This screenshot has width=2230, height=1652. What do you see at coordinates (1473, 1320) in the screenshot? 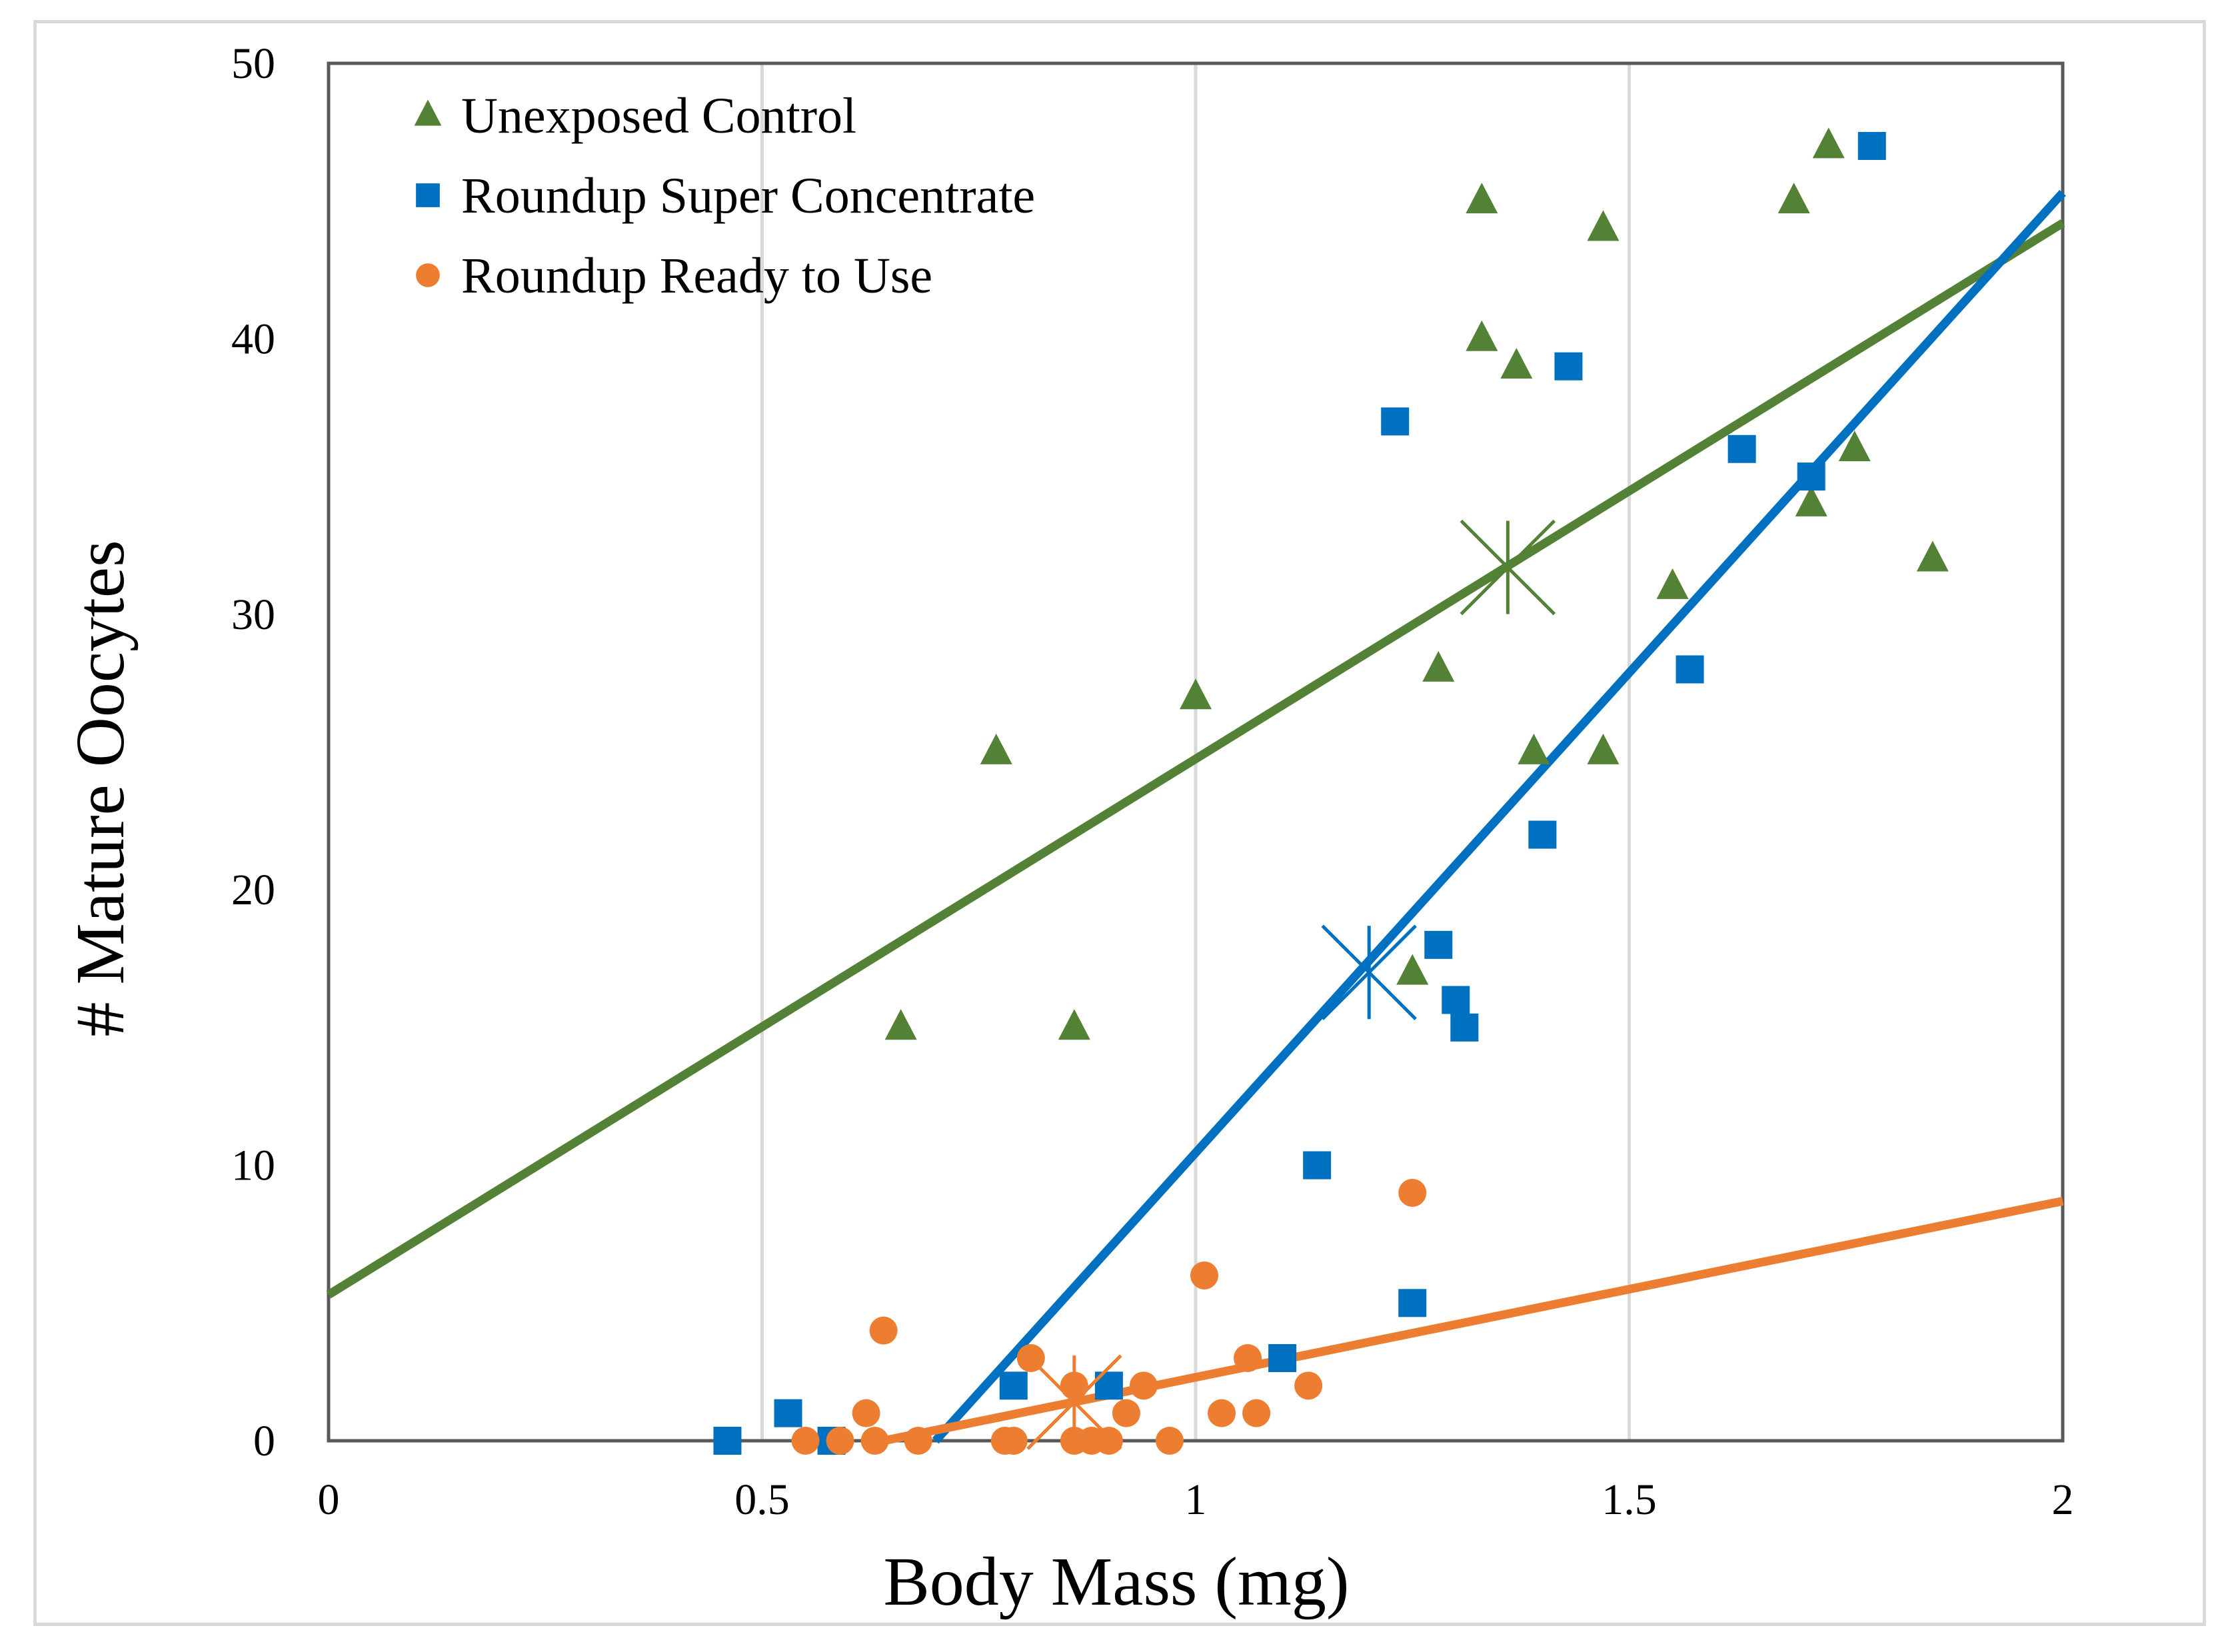
I see `trendline-roundup-ready-to-use` at bounding box center [1473, 1320].